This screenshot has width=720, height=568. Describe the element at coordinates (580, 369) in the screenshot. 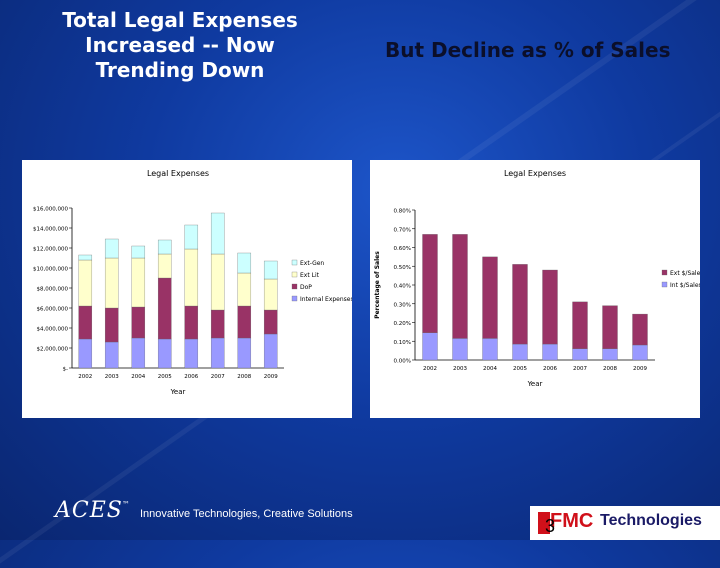

I see `x-tick-label: 2007` at that location.